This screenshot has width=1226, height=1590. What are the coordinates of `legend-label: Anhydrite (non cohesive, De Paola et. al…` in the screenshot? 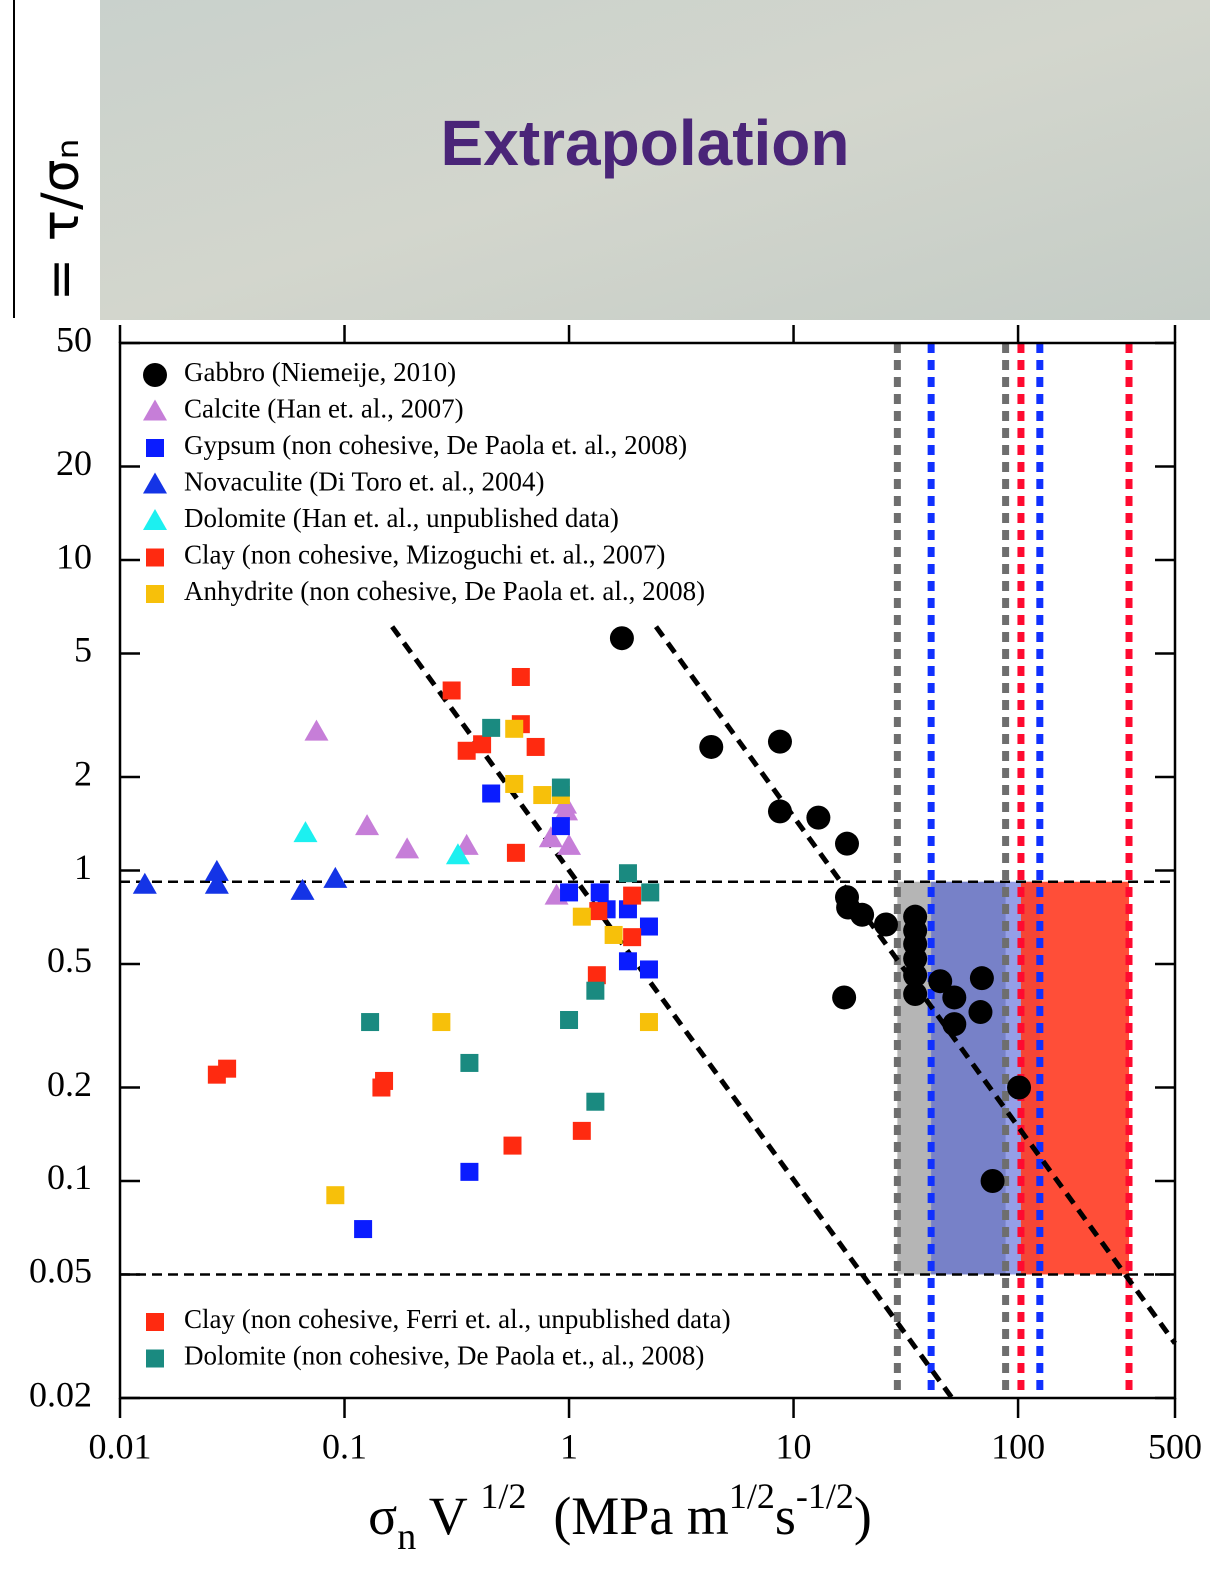 It's located at (444, 591).